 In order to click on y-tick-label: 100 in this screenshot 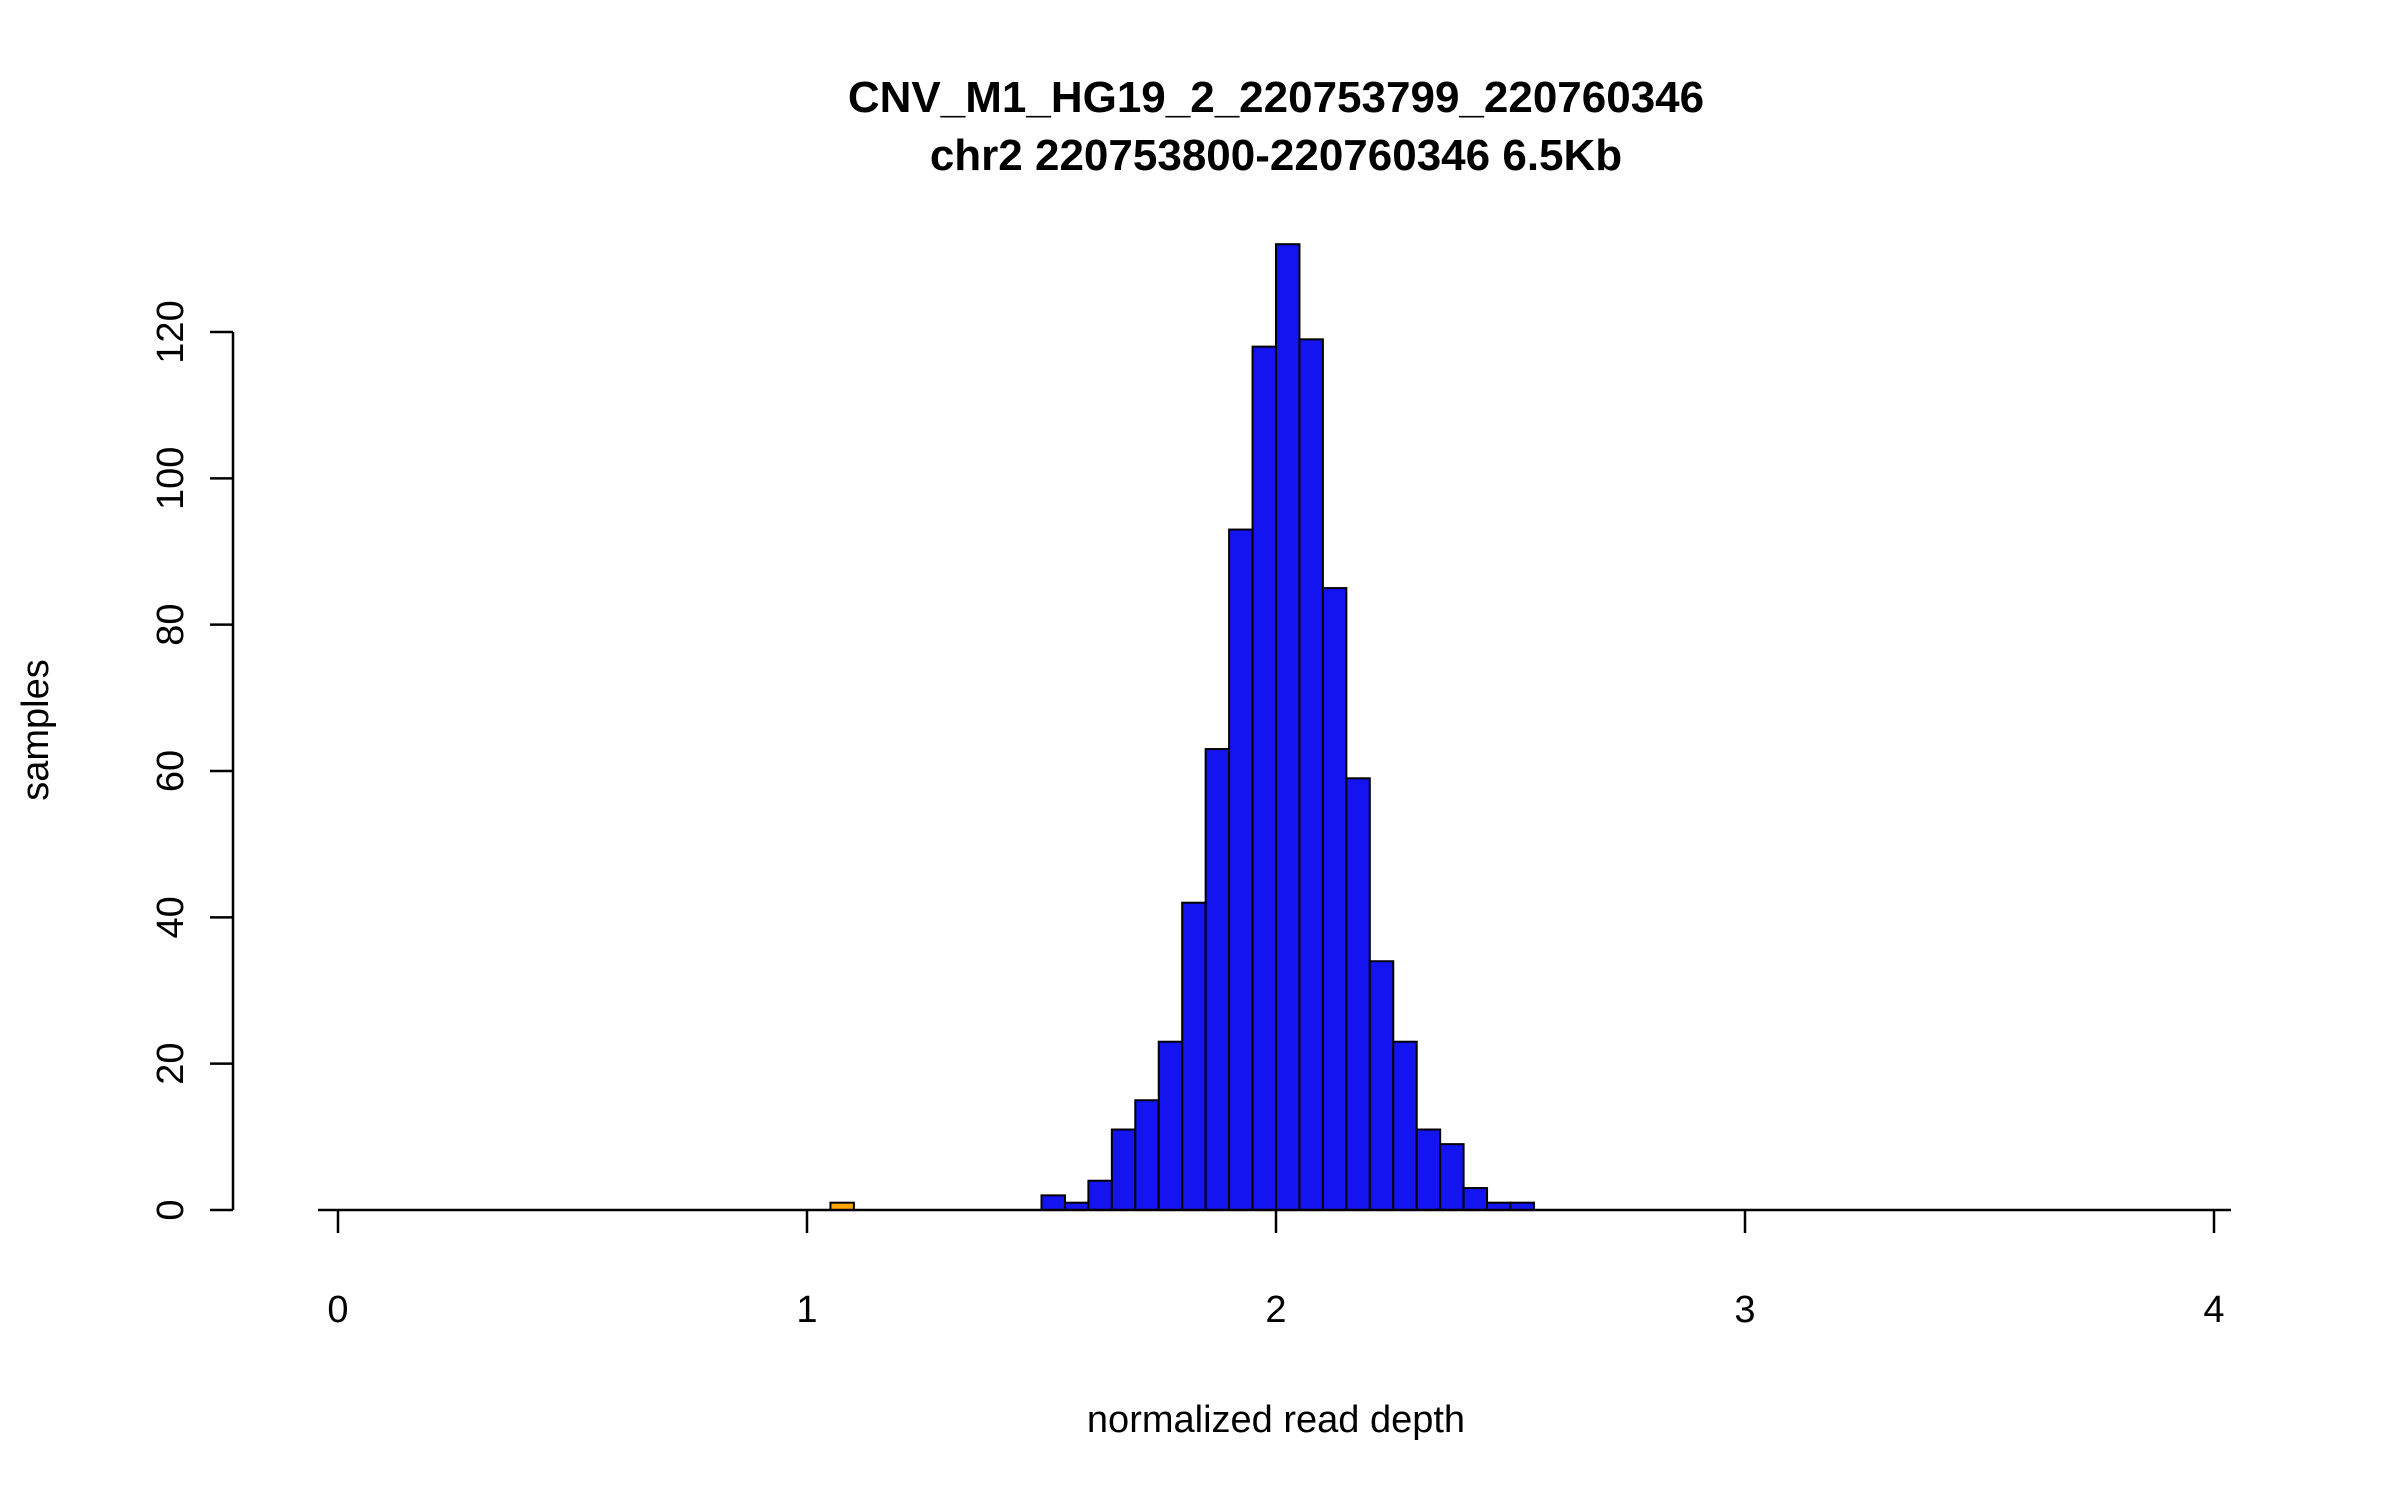, I will do `click(171, 478)`.